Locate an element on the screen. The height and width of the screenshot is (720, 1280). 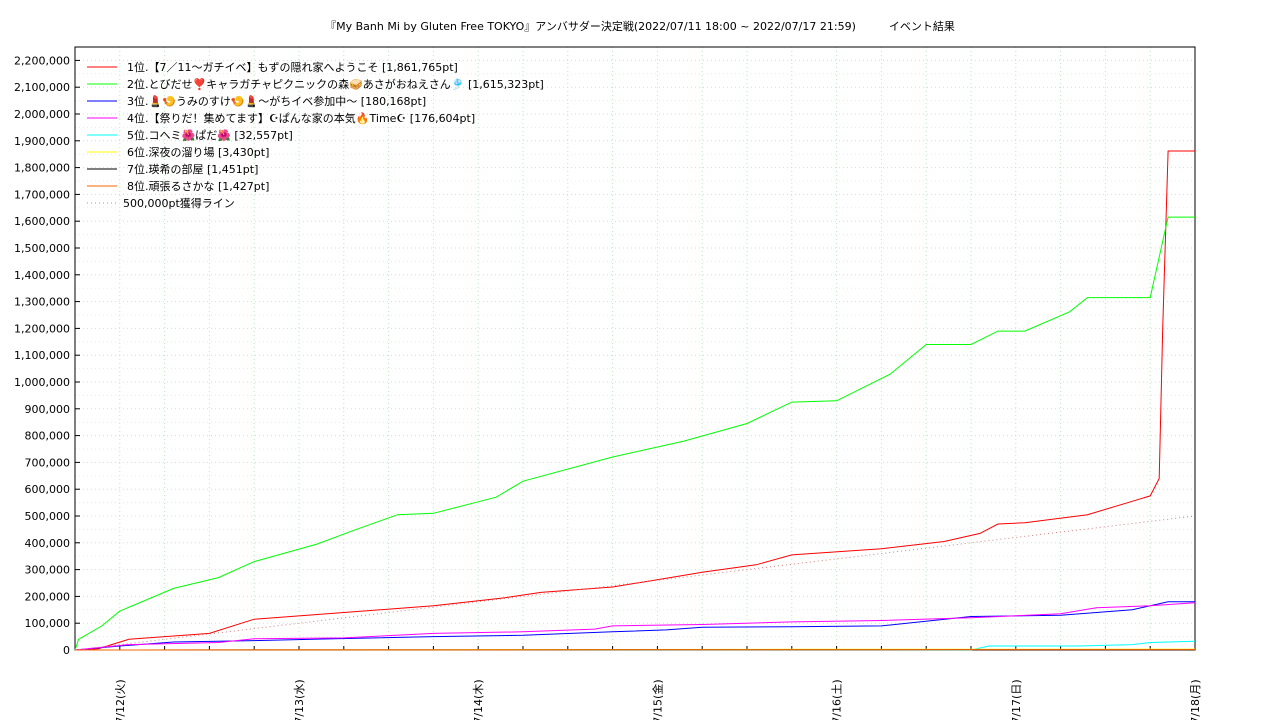
y-tick-label: 1,300,000 is located at coordinates (42, 302).